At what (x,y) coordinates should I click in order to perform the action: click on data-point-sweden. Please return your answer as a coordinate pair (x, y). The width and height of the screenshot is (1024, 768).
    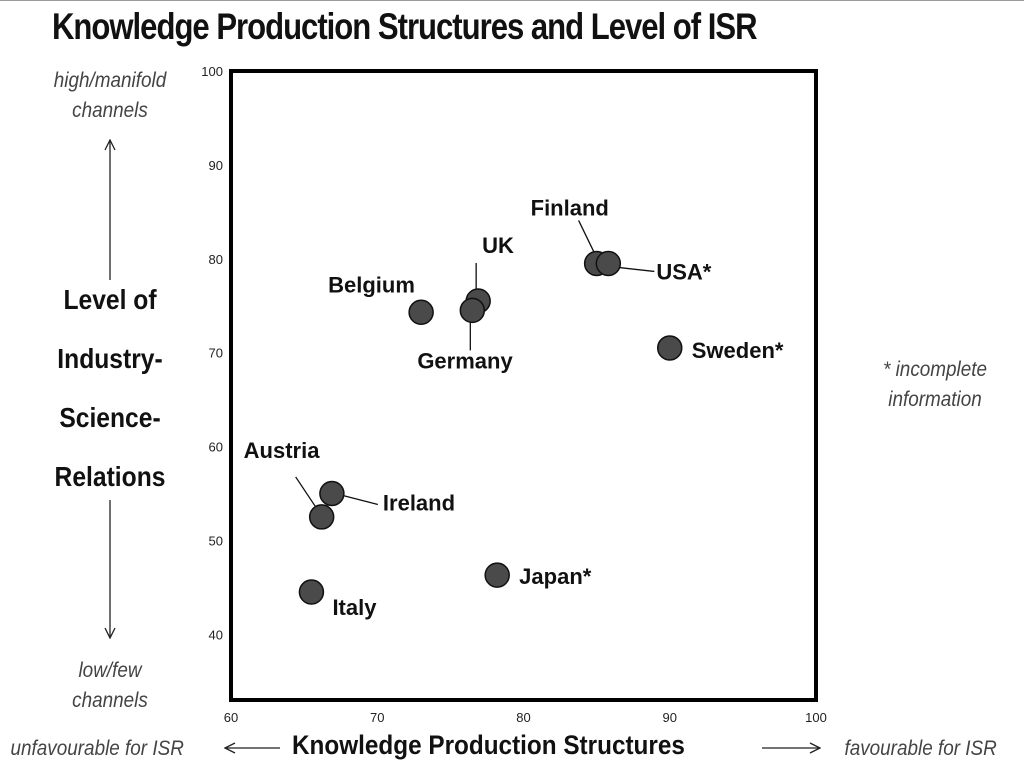
    Looking at the image, I should click on (670, 348).